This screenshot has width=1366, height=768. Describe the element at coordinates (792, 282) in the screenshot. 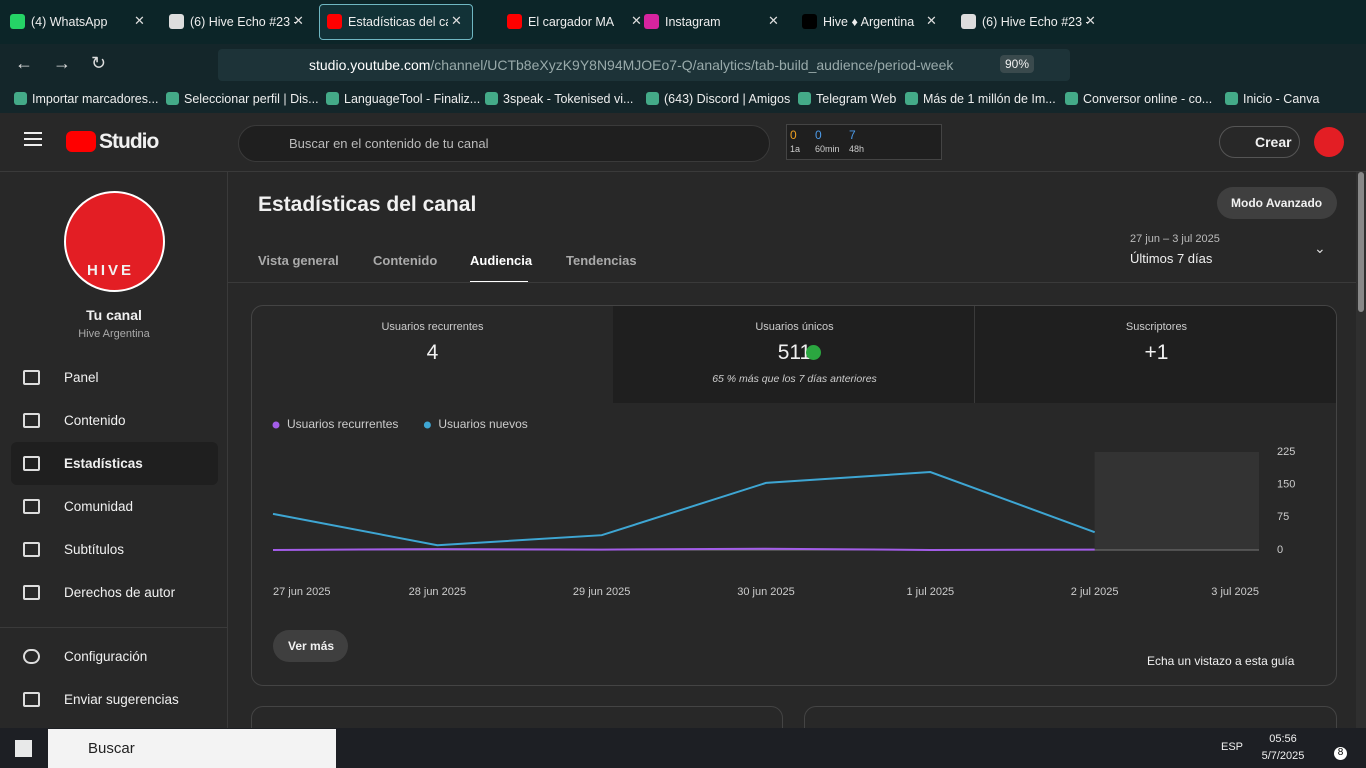

I see `tabs-divider` at that location.